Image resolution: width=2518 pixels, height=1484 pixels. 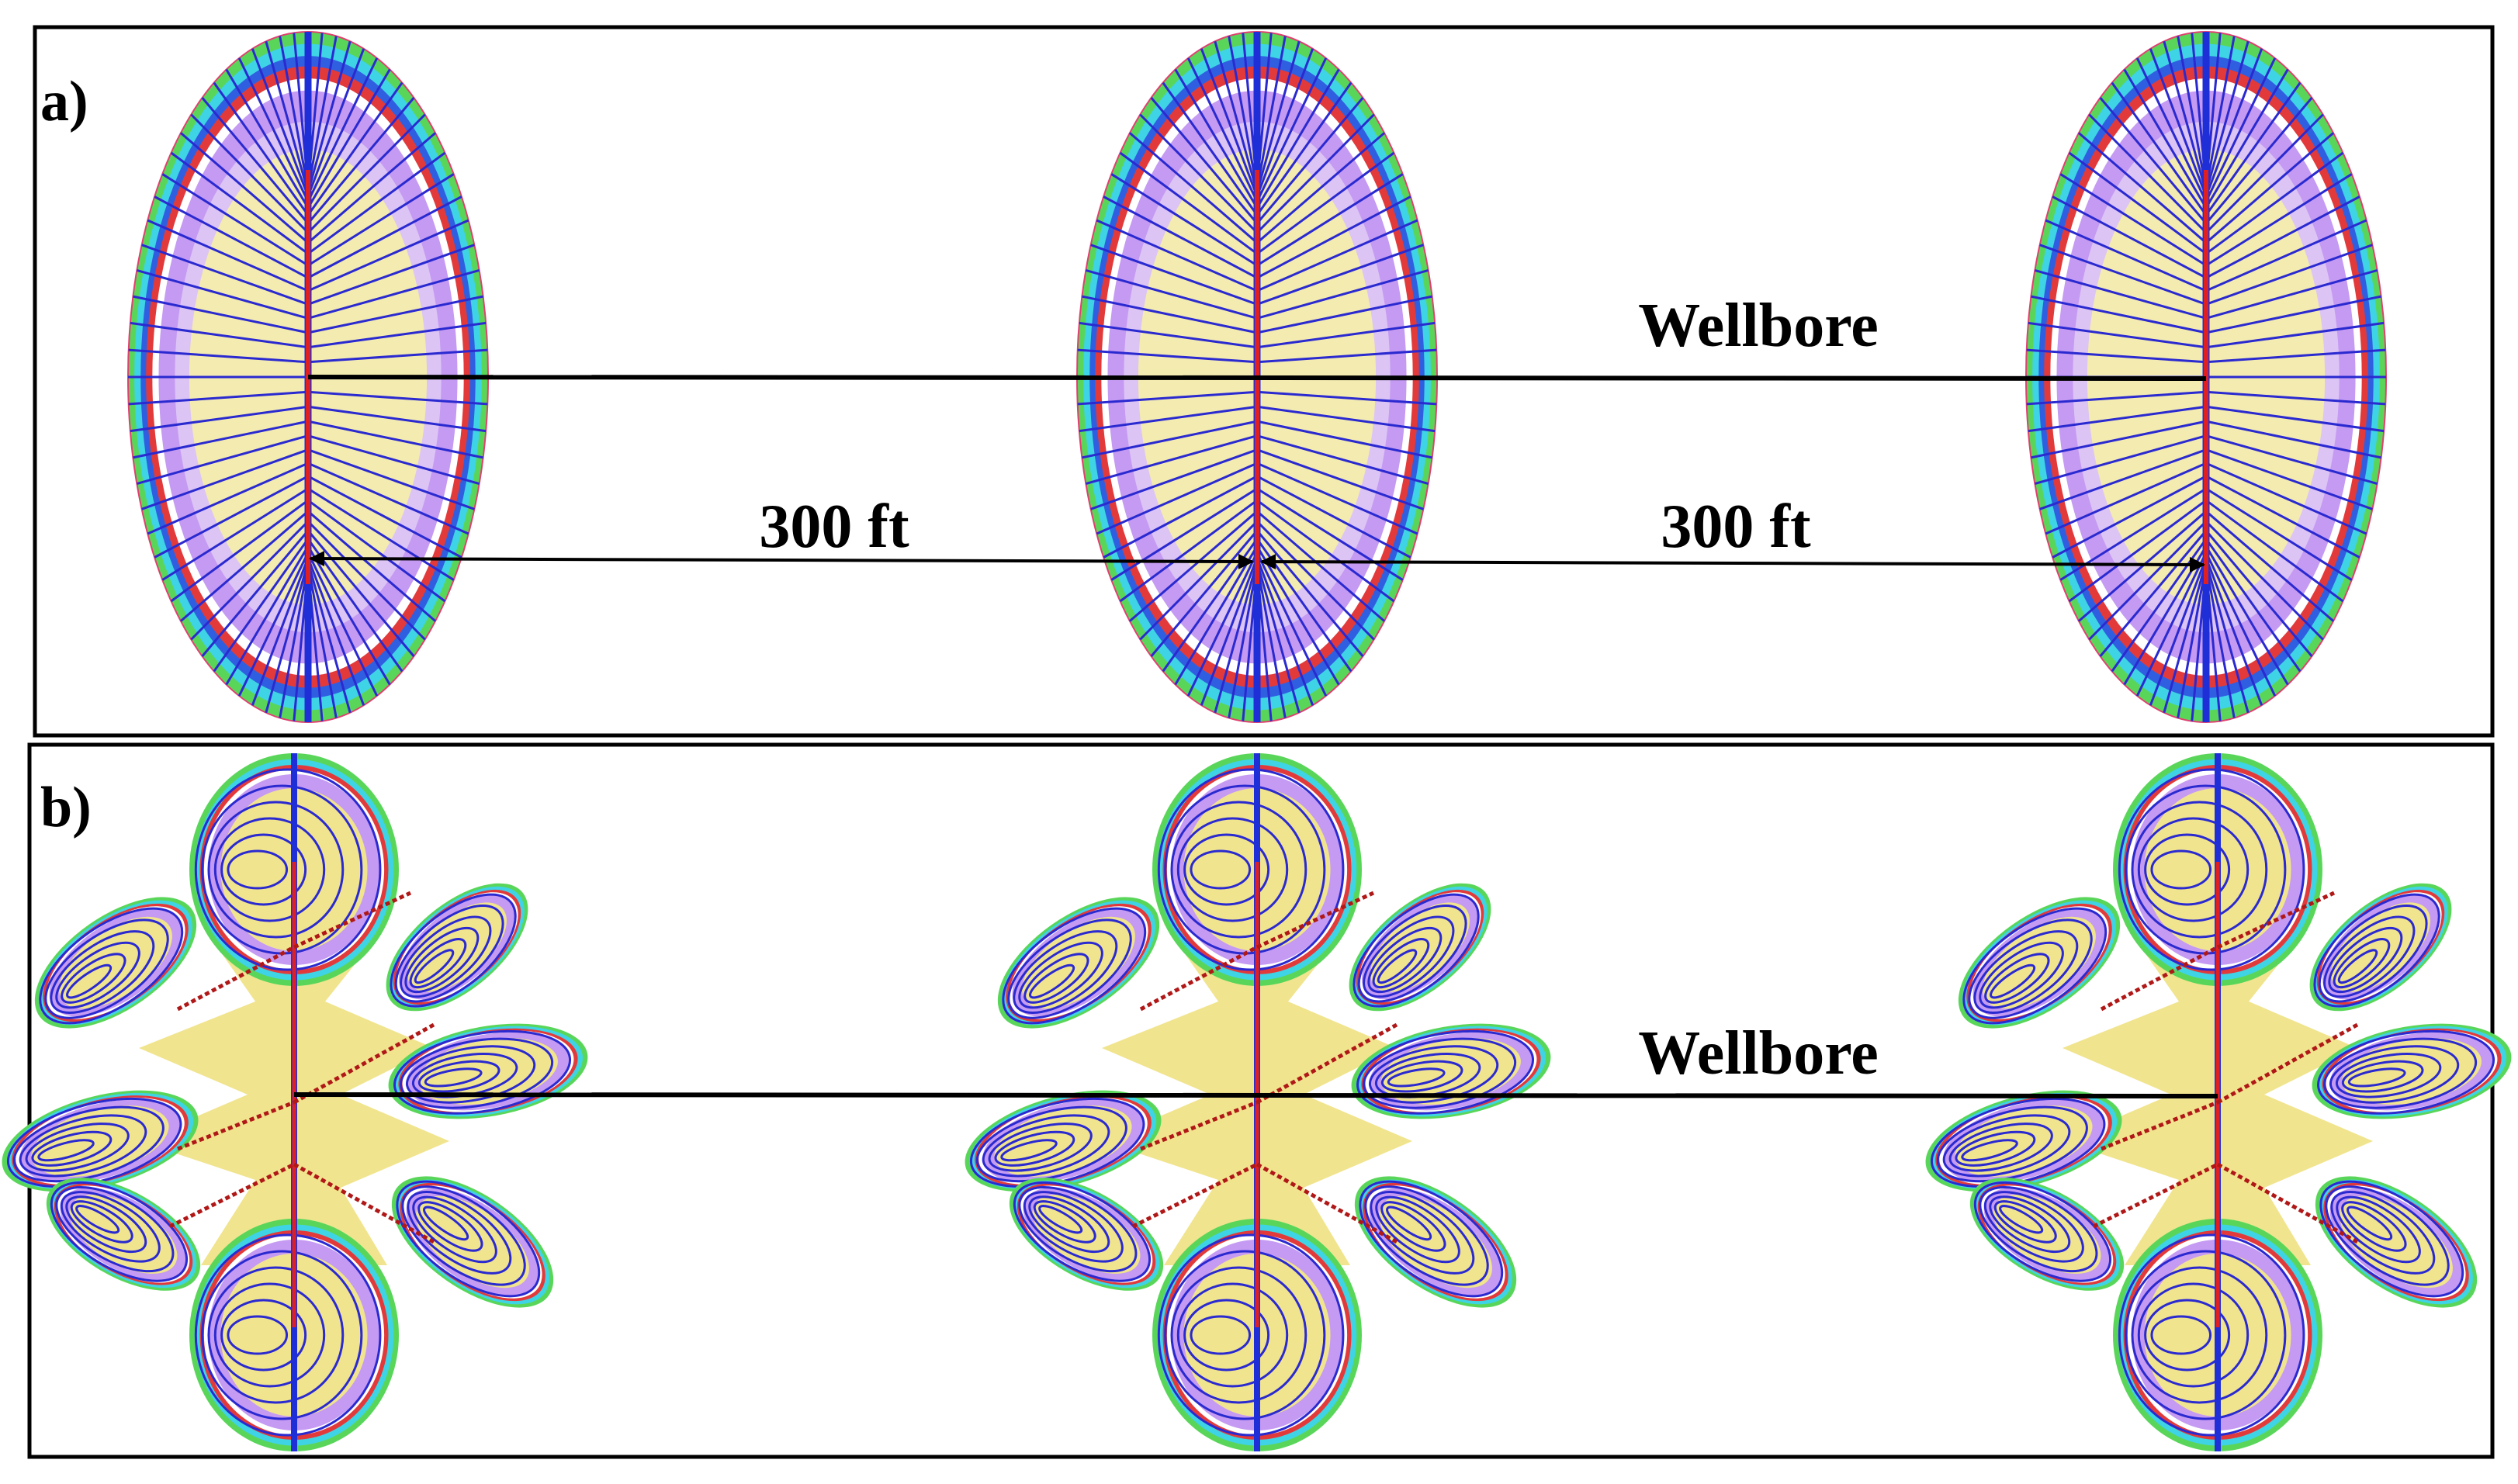 What do you see at coordinates (66, 807) in the screenshot?
I see `panel-label: b)` at bounding box center [66, 807].